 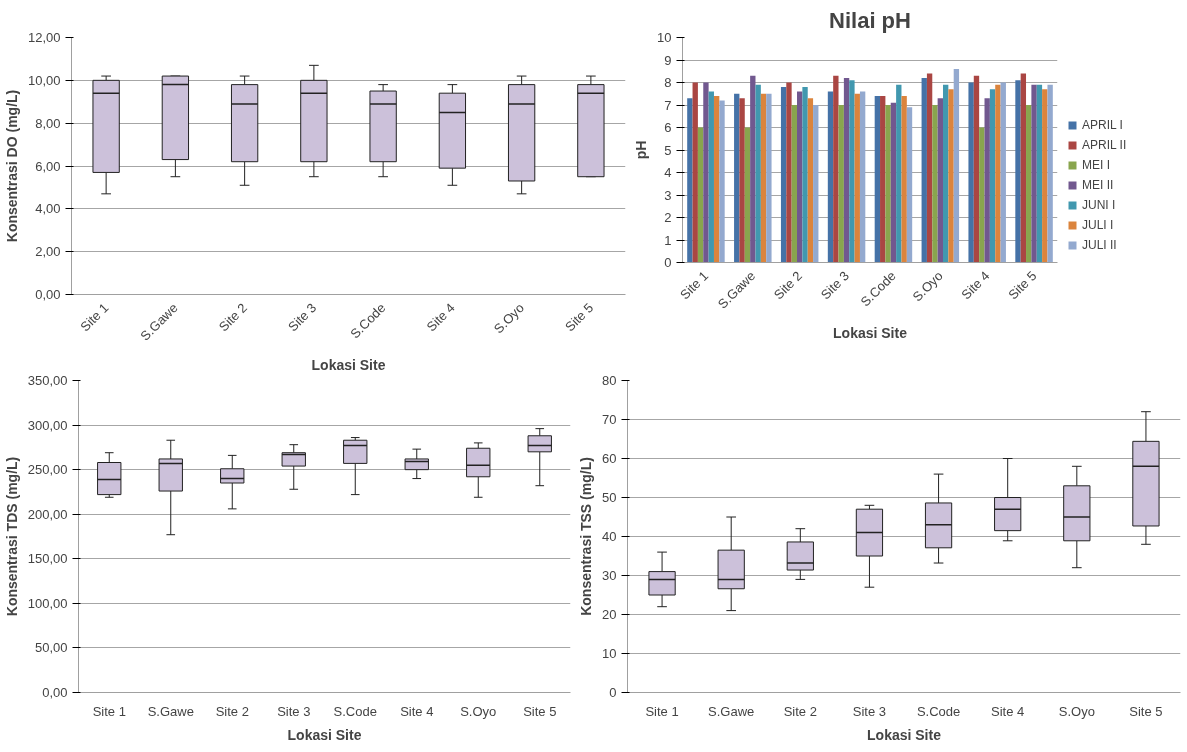 I want to click on y-tick-label: 50,00, so click(x=51, y=648).